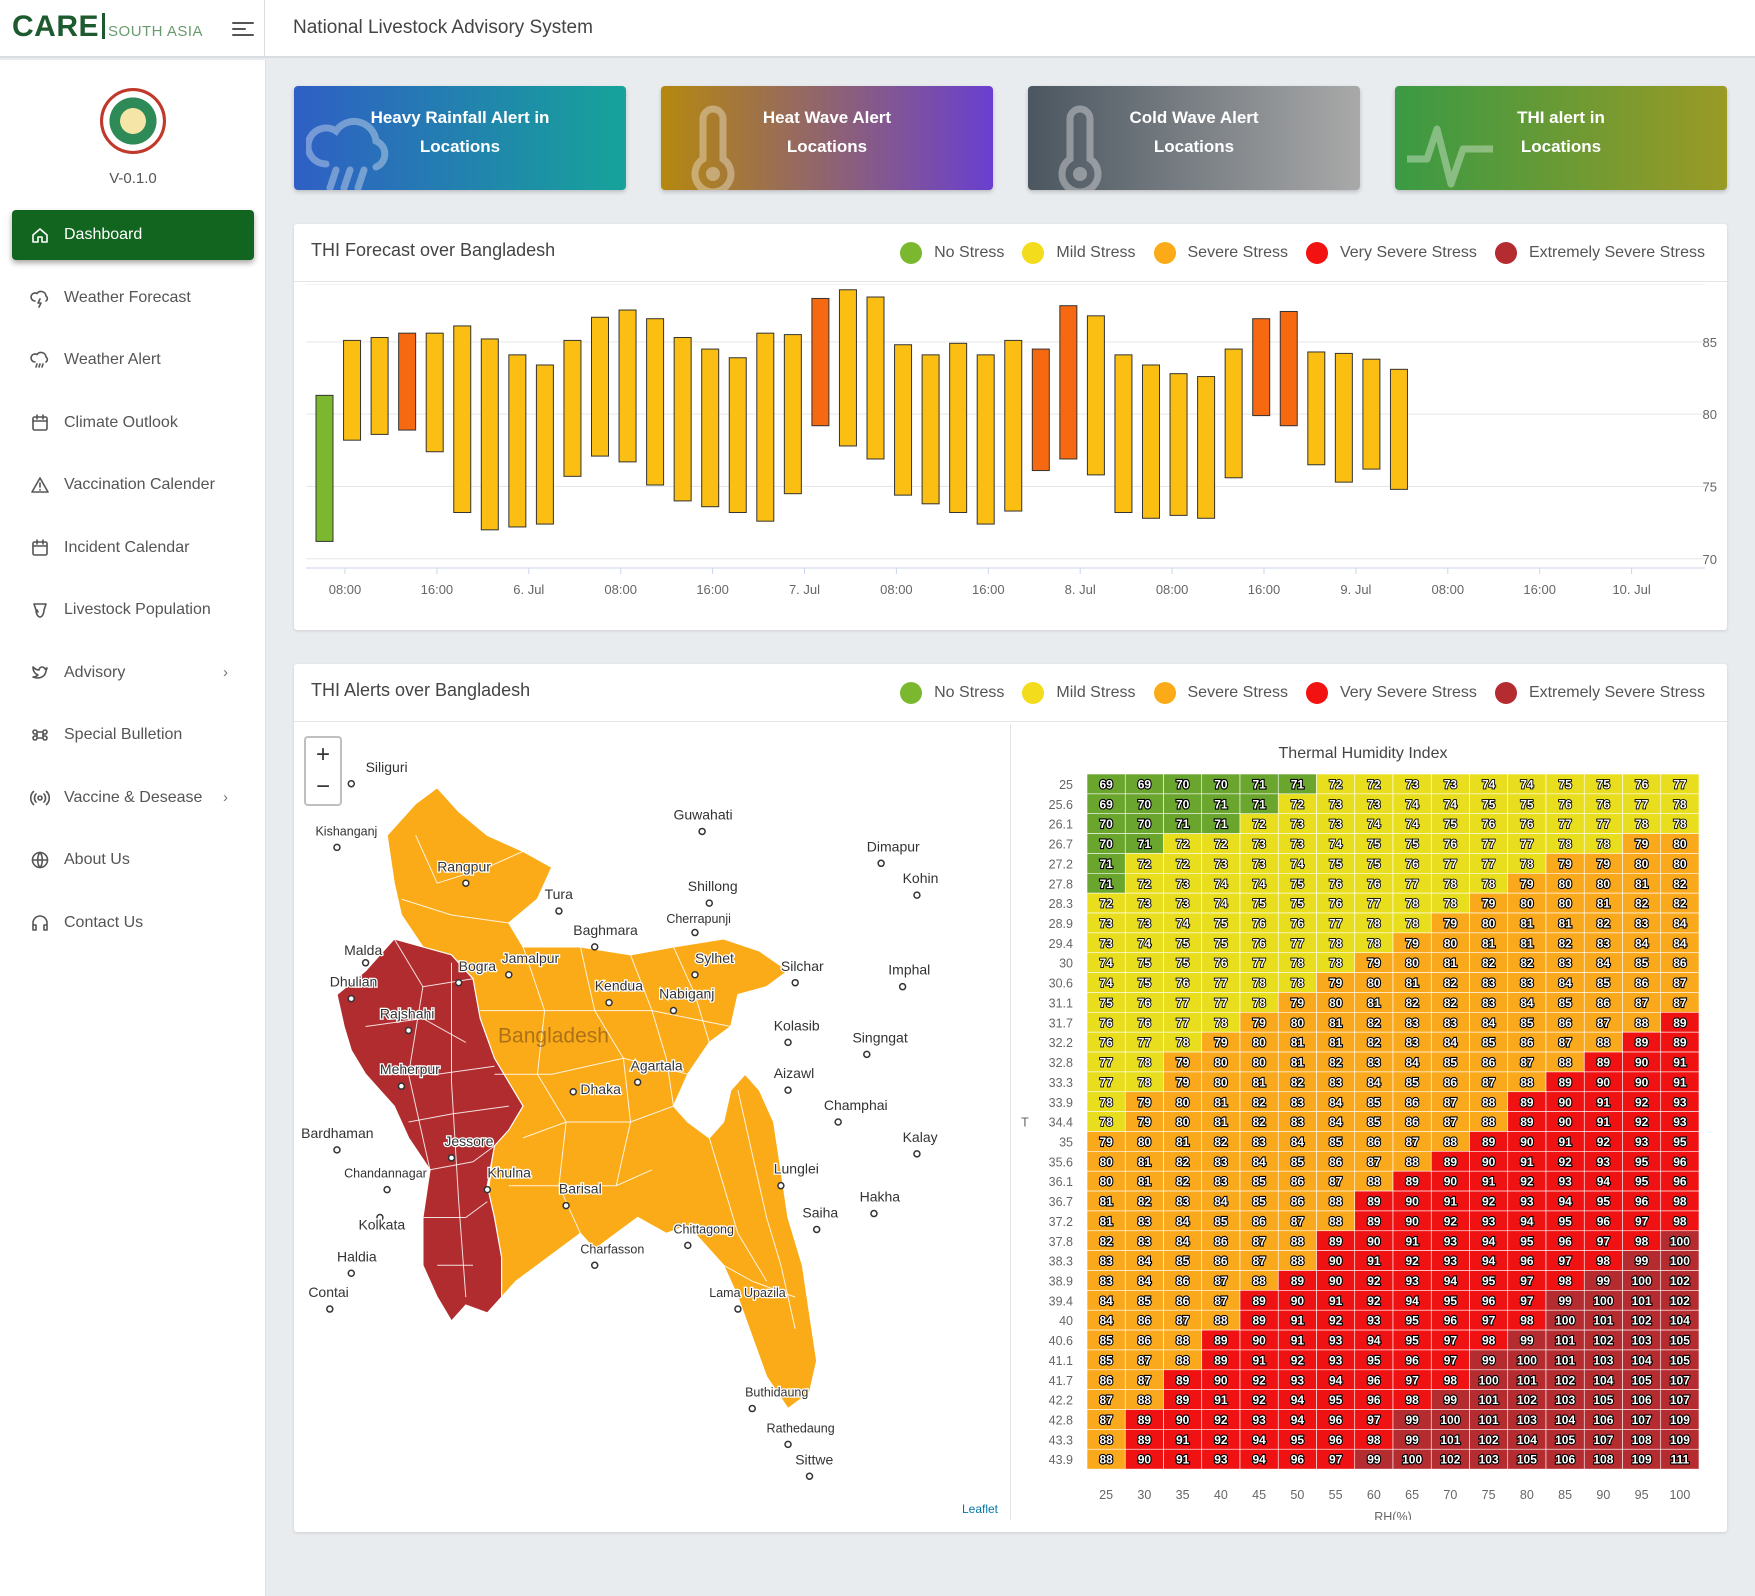 Image resolution: width=1755 pixels, height=1596 pixels. Describe the element at coordinates (1221, 1281) in the screenshot. I see `heatmap-cell-label: 87` at that location.